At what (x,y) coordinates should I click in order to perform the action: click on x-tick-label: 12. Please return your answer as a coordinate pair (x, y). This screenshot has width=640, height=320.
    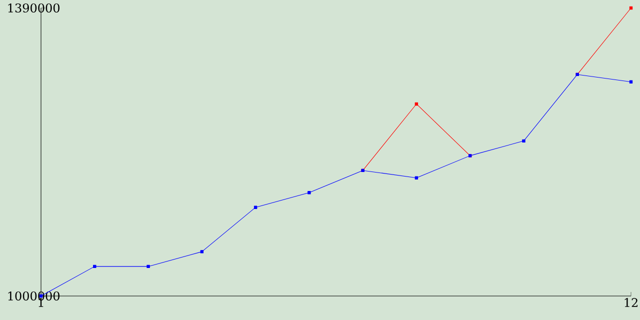
    Looking at the image, I should click on (631, 302).